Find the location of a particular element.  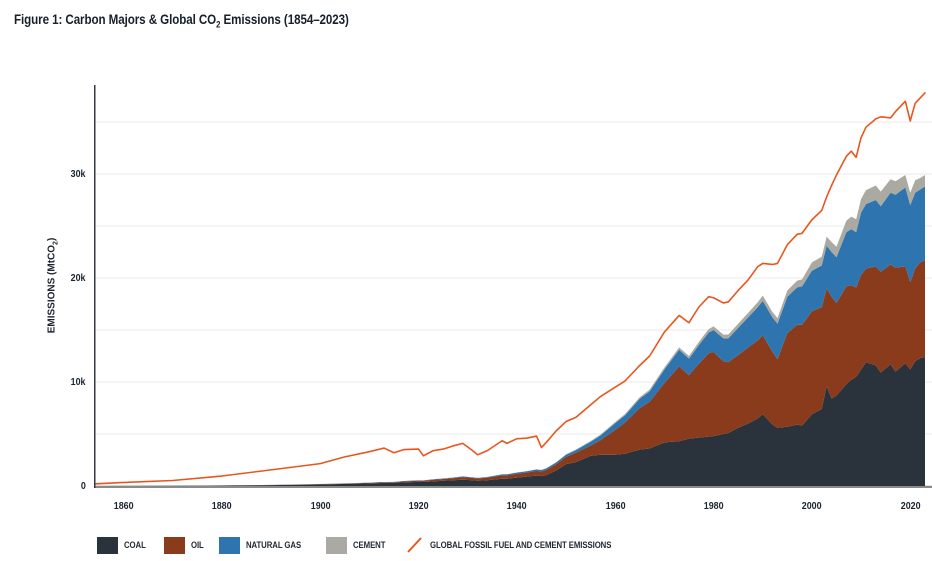

x-tick-2000: 2000 is located at coordinates (812, 506).